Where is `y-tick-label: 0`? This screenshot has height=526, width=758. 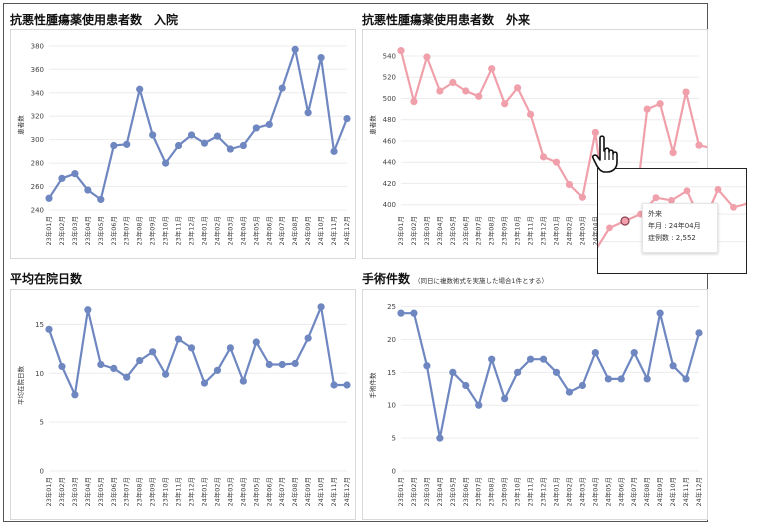 y-tick-label: 0 is located at coordinates (42, 472).